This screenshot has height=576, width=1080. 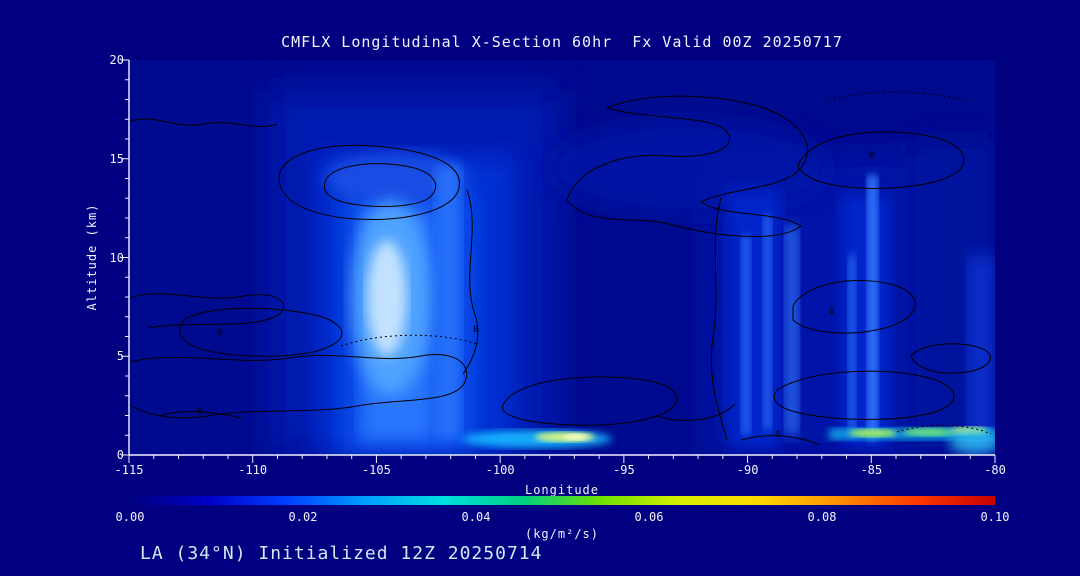 What do you see at coordinates (871, 470) in the screenshot?
I see `x-tick-label: -85` at bounding box center [871, 470].